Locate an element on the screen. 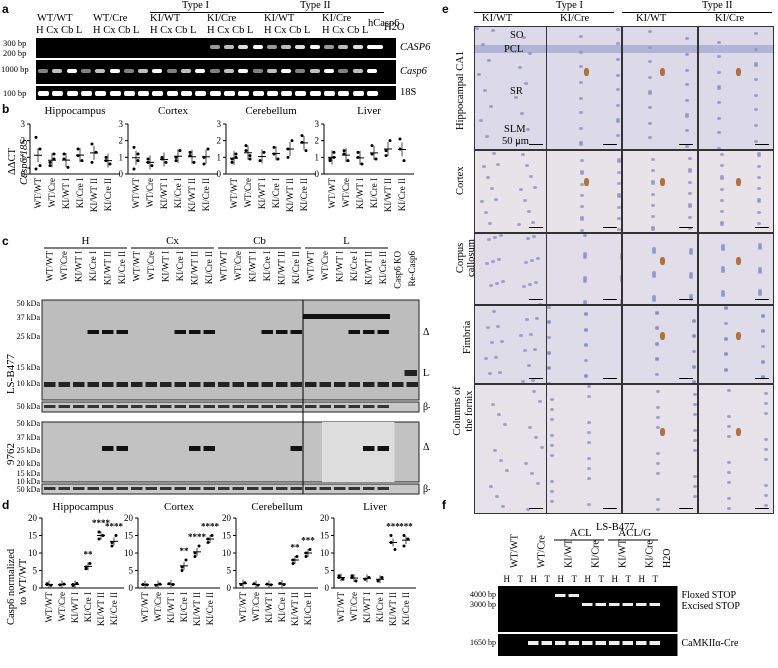  panel-e-col-1: KI/Cre is located at coordinates (575, 18).